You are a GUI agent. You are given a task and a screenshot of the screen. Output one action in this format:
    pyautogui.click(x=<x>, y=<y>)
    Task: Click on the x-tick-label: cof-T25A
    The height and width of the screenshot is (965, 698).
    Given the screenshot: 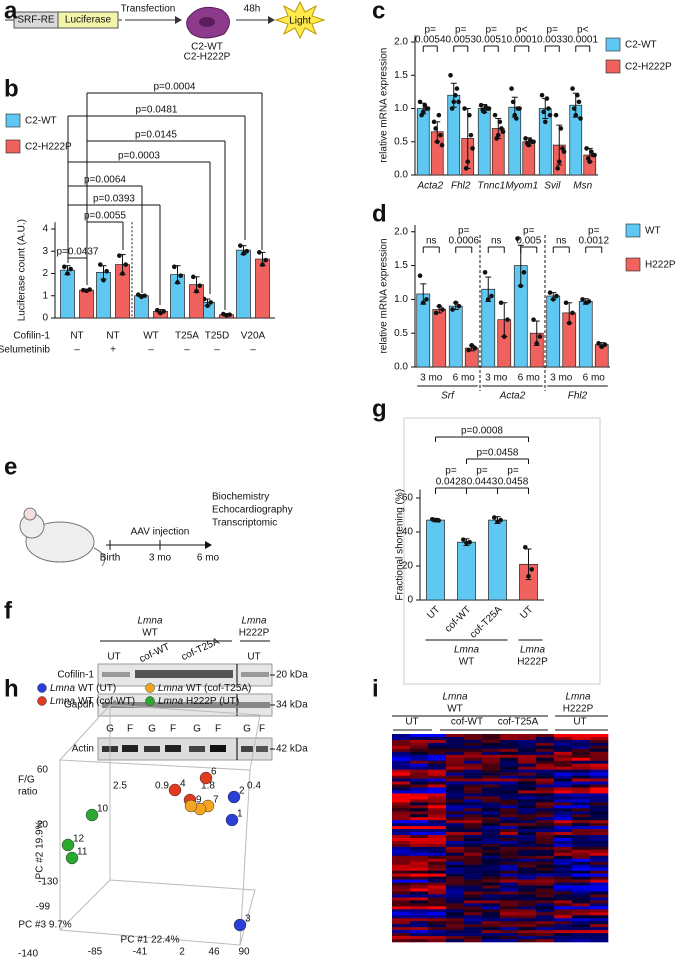 What is the action you would take?
    pyautogui.click(x=486, y=622)
    